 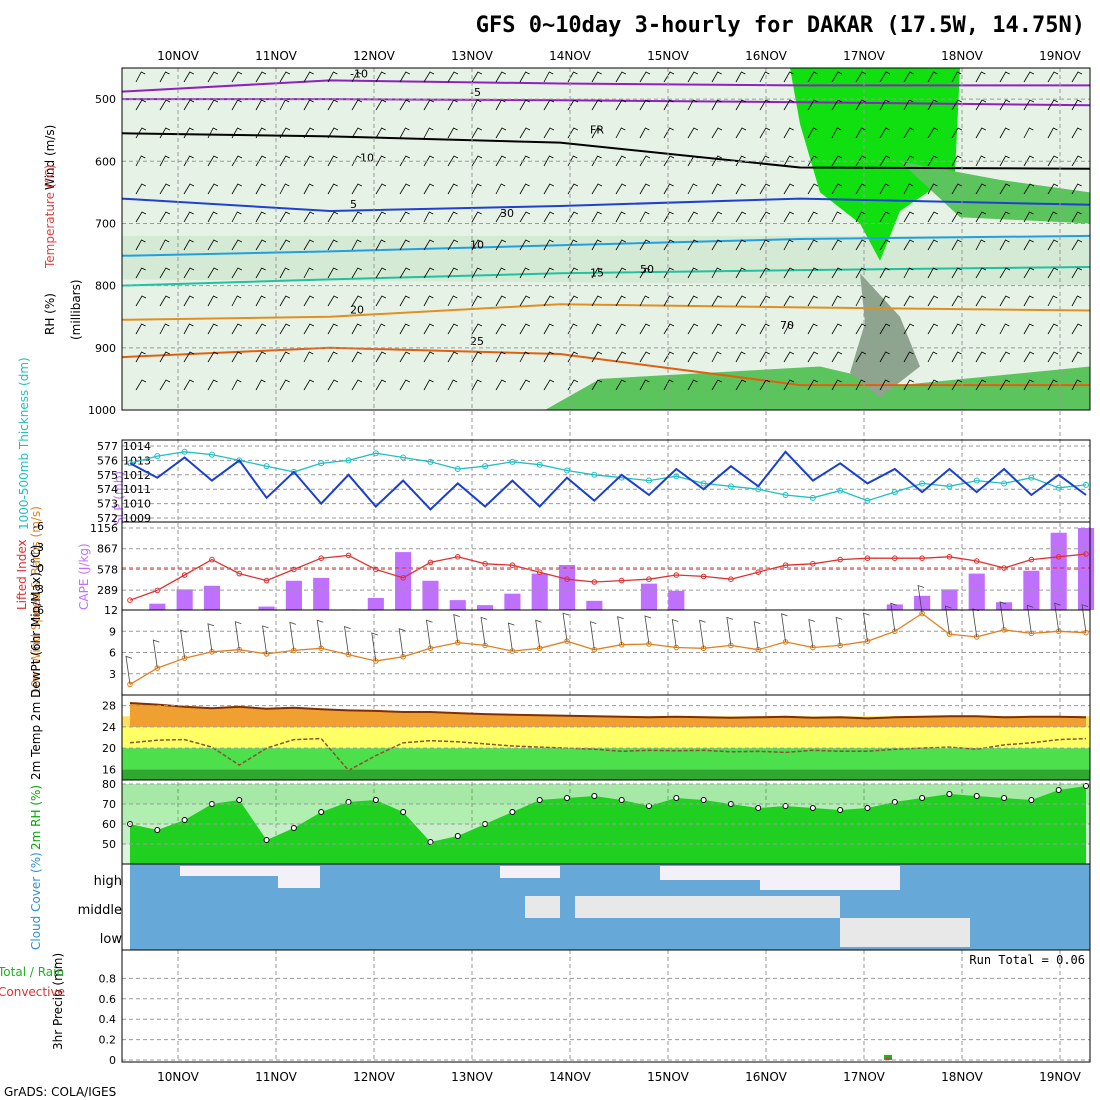 I want to click on panel-frame-precip, so click(x=606, y=1006).